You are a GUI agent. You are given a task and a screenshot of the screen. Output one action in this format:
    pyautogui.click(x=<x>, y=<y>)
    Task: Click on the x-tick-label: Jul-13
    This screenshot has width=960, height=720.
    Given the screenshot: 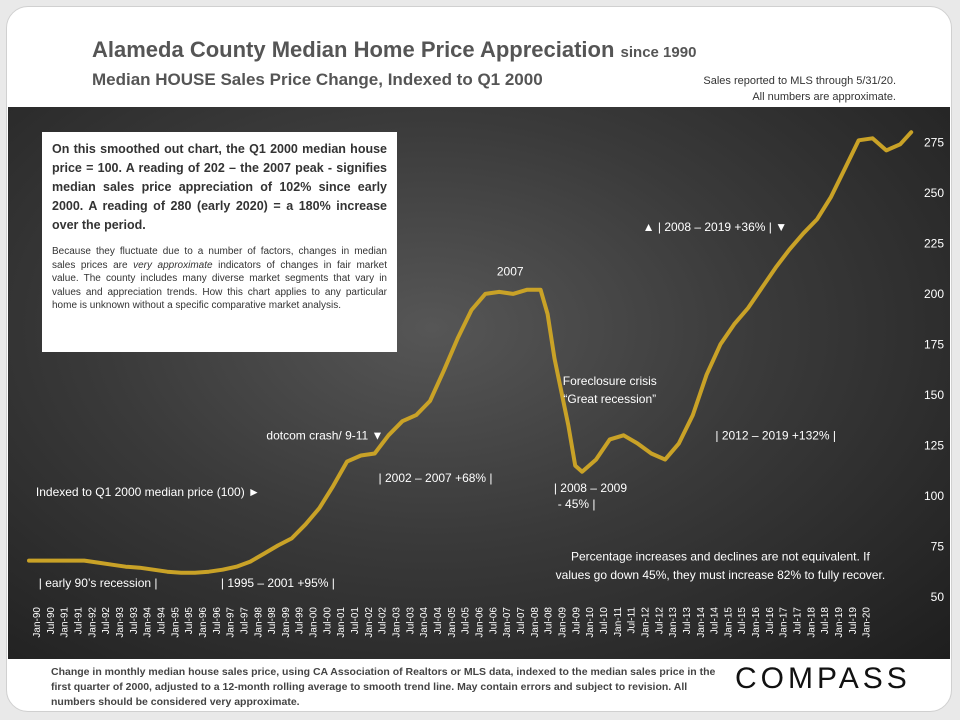 What is the action you would take?
    pyautogui.click(x=687, y=621)
    